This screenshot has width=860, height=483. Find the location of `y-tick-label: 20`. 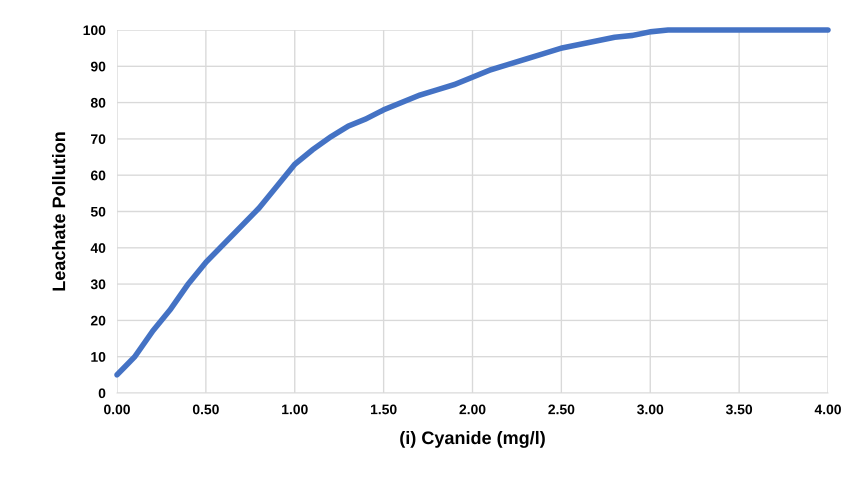

y-tick-label: 20 is located at coordinates (98, 321).